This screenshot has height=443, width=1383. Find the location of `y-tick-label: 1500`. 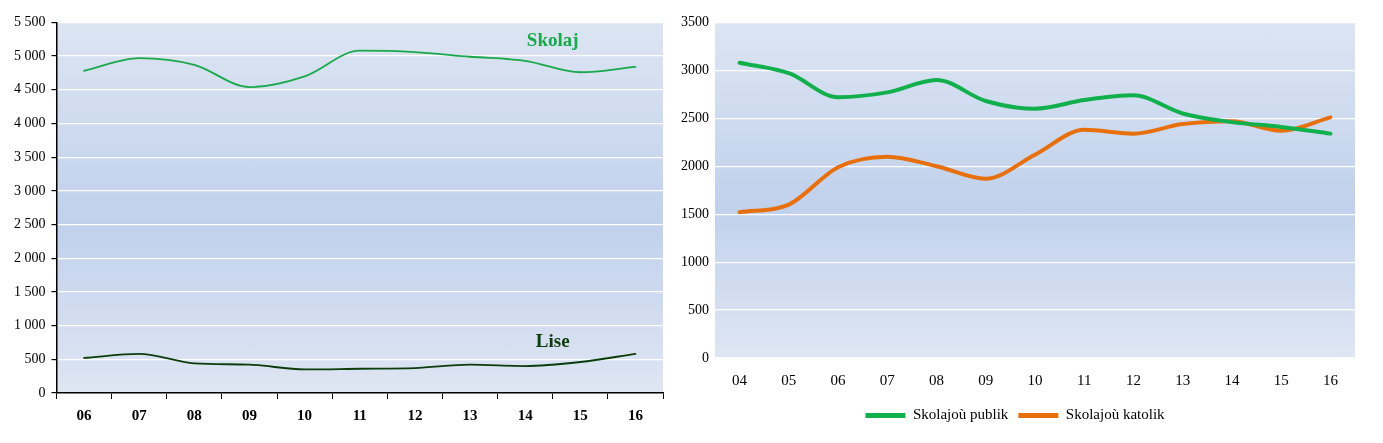

y-tick-label: 1500 is located at coordinates (695, 213).